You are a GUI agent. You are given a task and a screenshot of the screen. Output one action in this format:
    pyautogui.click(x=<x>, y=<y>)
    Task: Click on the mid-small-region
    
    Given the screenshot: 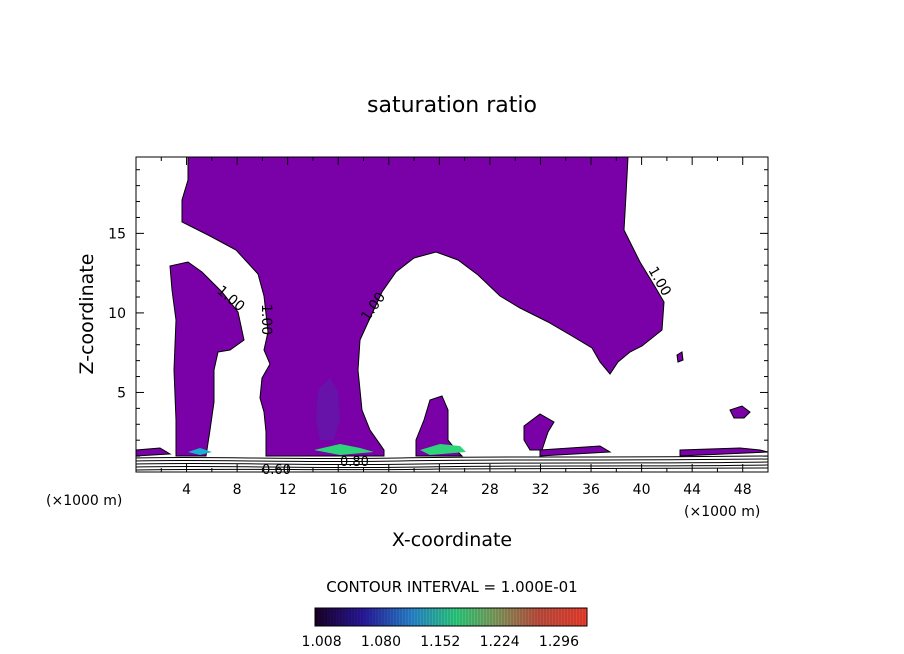 What is the action you would take?
    pyautogui.click(x=439, y=426)
    